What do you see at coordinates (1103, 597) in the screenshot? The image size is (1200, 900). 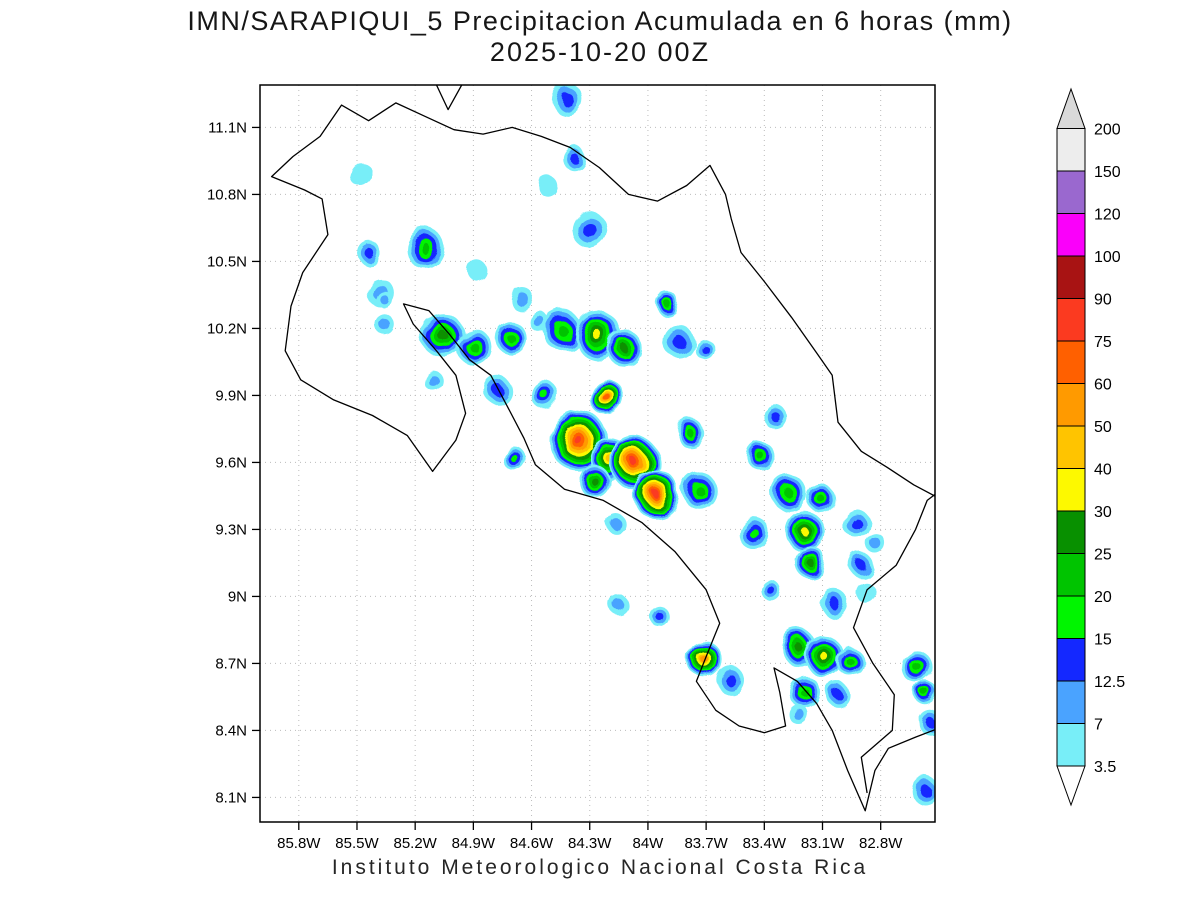 I see `colorbar-tick-label: 20` at bounding box center [1103, 597].